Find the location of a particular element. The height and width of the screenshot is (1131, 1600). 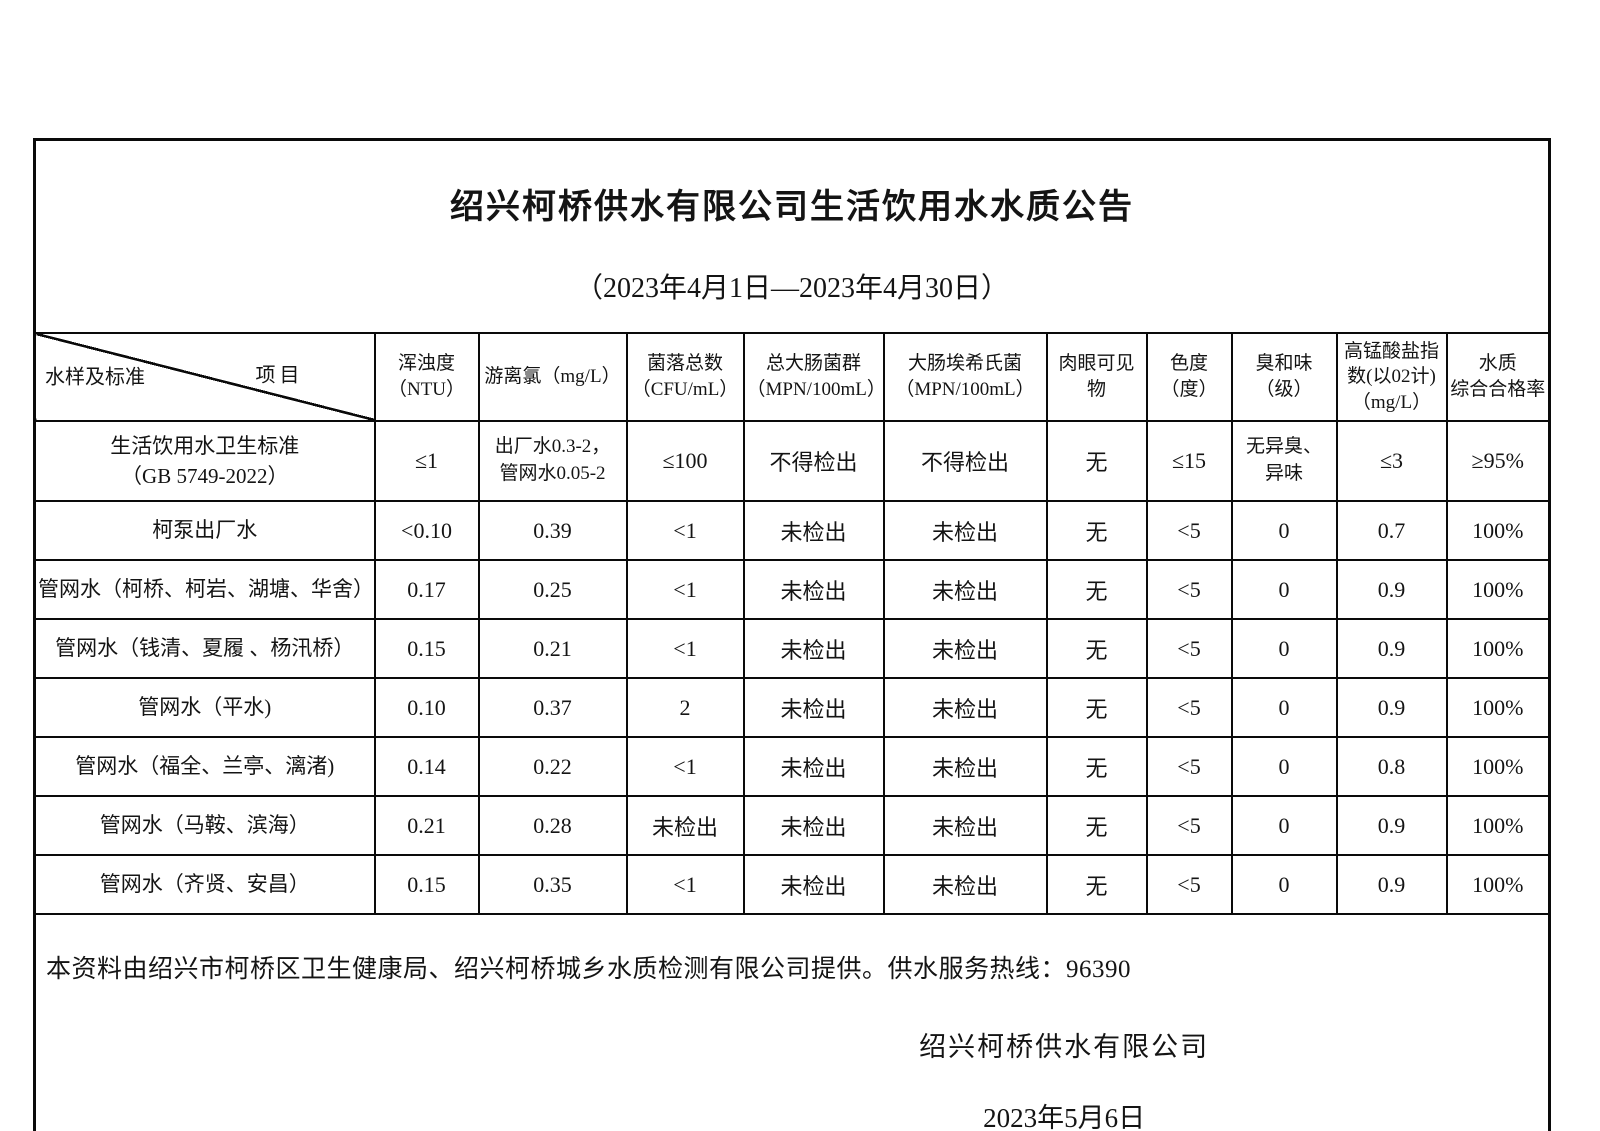

cell: 0.14 is located at coordinates (426, 766).